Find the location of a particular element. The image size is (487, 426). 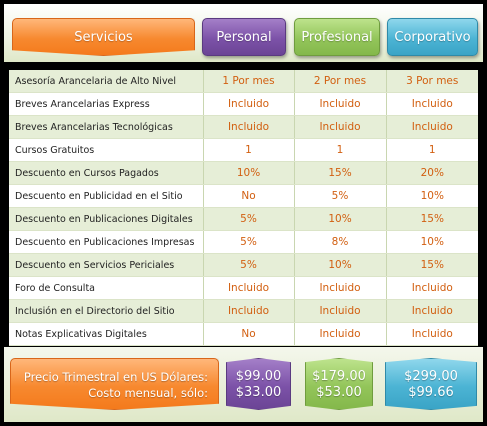

servicios-header: Servicios is located at coordinates (103, 37).